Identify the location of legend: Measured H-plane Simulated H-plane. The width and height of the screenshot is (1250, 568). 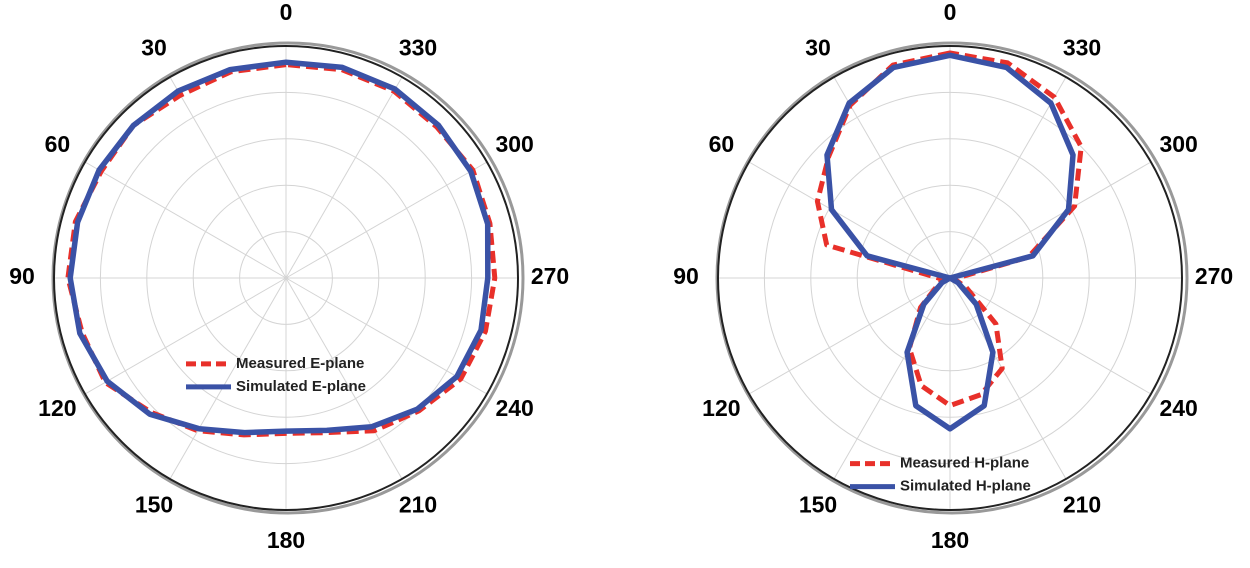
(940, 475).